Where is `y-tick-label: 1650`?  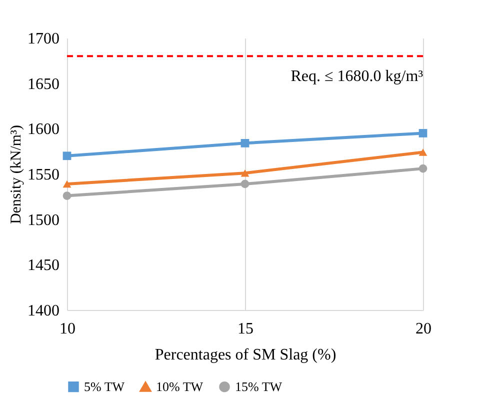 y-tick-label: 1650 is located at coordinates (44, 84).